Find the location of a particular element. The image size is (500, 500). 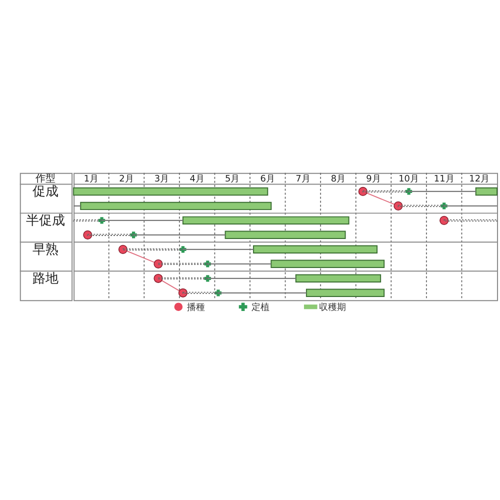

y-tick-label: 促成 is located at coordinates (45, 192).